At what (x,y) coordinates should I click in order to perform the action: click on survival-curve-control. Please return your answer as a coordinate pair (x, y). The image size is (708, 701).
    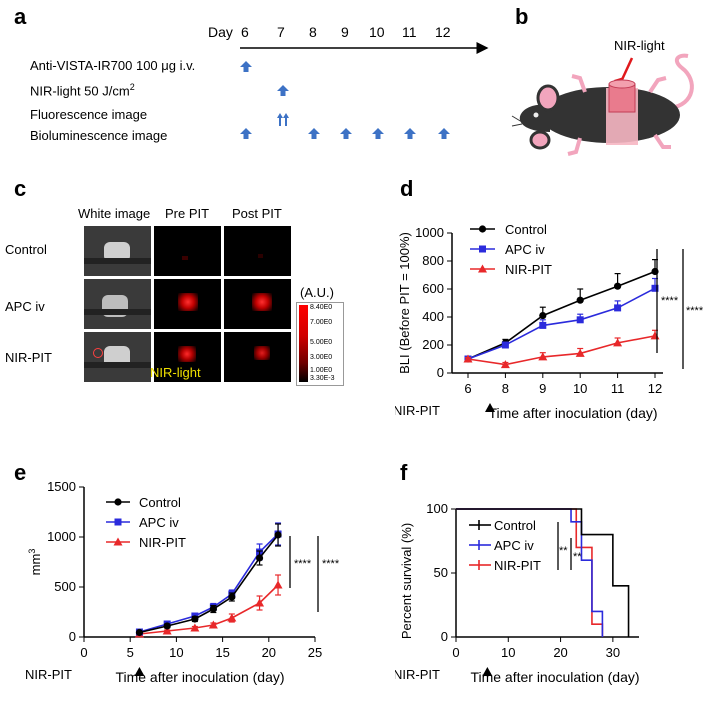
    Looking at the image, I should click on (543, 572).